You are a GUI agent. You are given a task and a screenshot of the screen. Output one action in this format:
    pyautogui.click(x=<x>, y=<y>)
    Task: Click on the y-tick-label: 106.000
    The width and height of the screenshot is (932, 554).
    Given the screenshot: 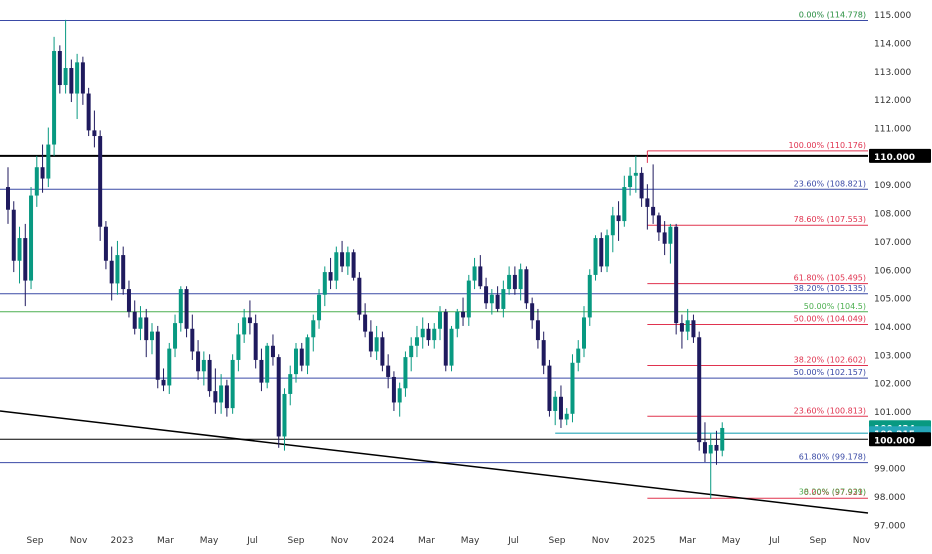 What is the action you would take?
    pyautogui.click(x=892, y=271)
    